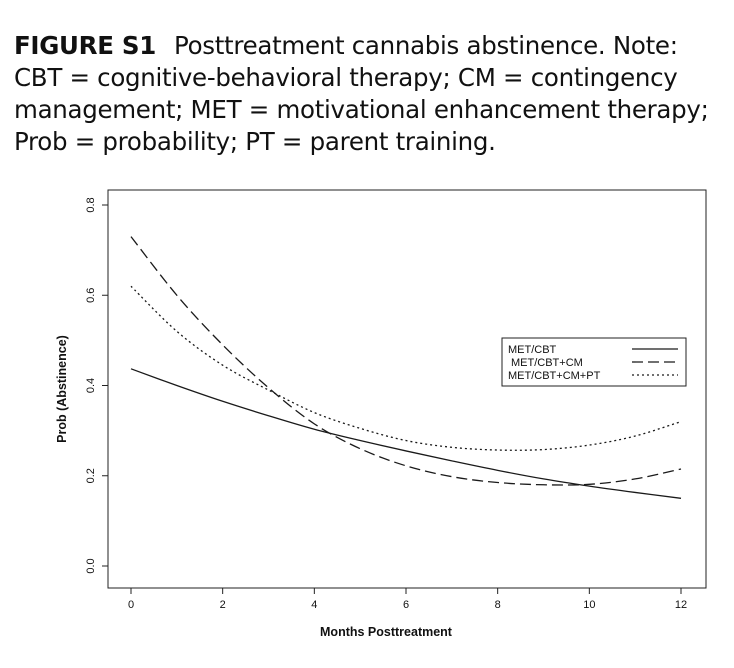  What do you see at coordinates (681, 605) in the screenshot?
I see `x-tick-label: 12` at bounding box center [681, 605].